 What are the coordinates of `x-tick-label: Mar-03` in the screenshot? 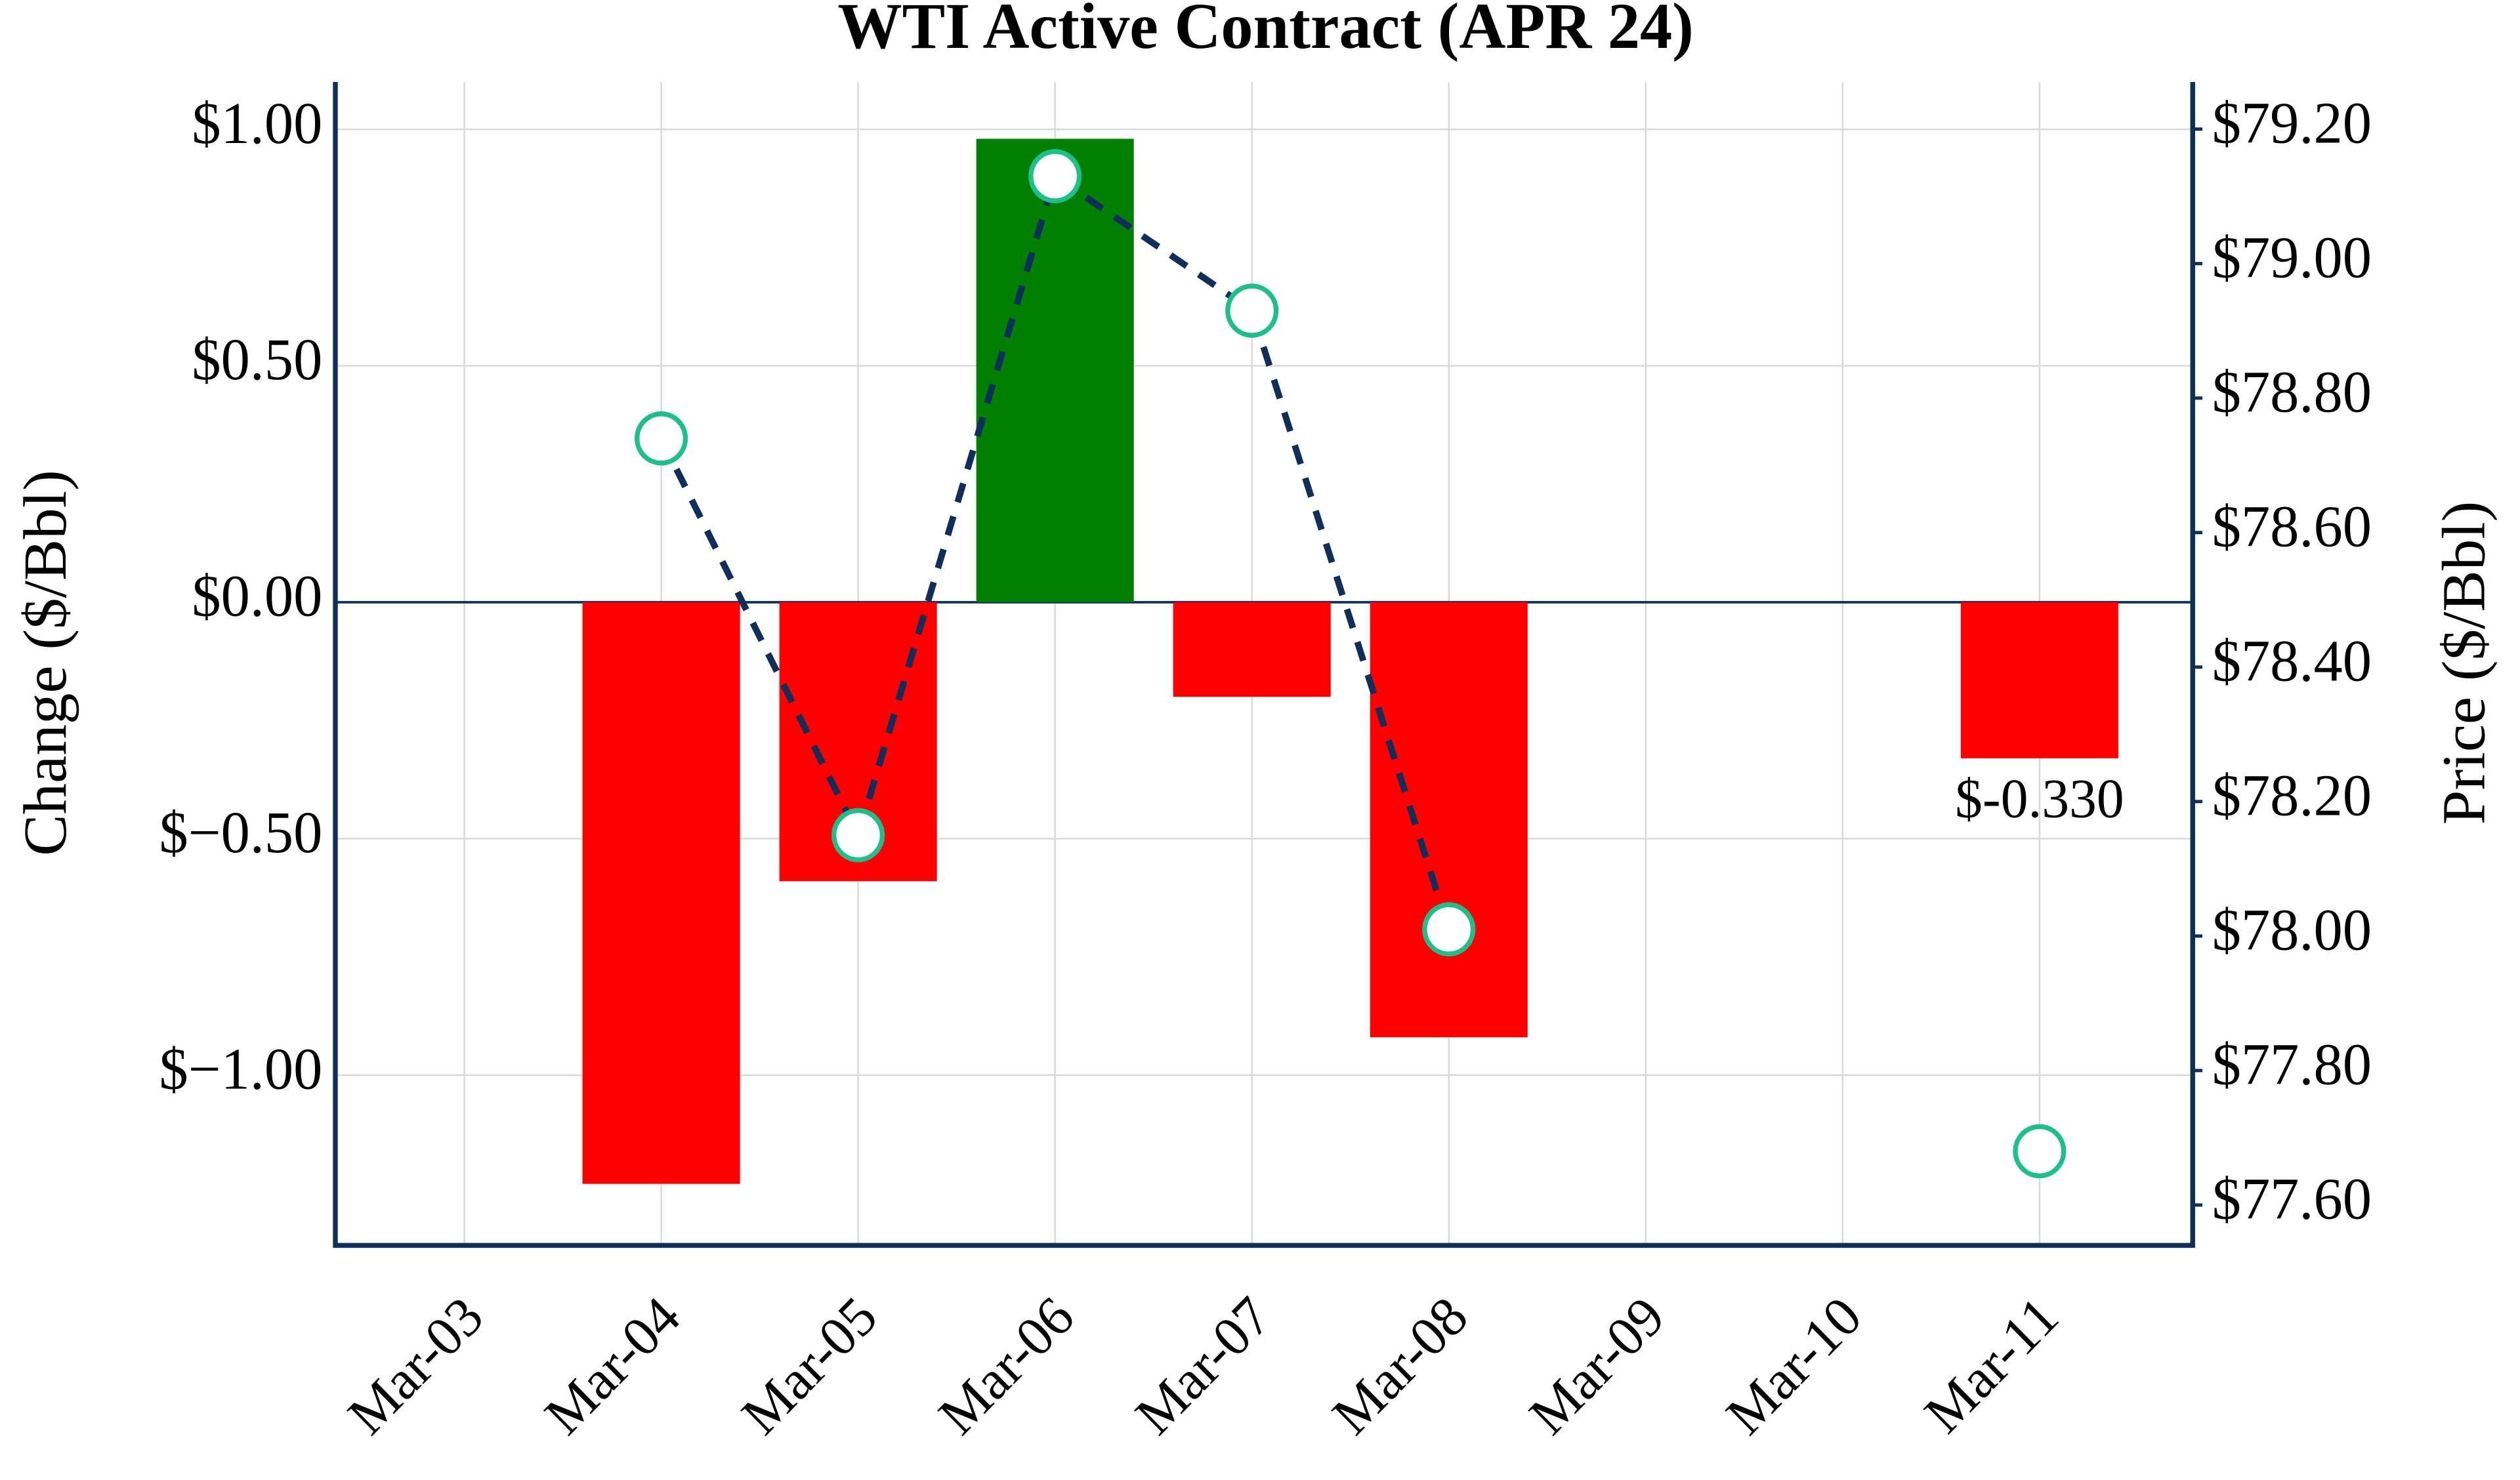 It's located at (416, 1365).